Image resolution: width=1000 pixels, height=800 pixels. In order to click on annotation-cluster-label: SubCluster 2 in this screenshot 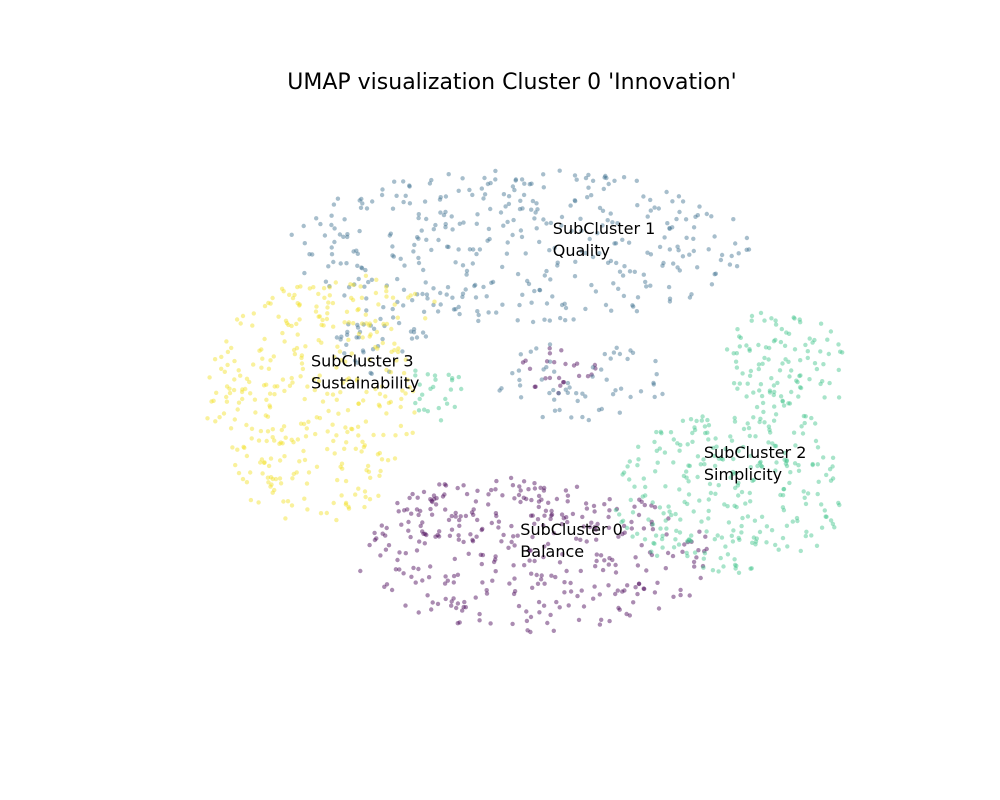, I will do `click(755, 452)`.